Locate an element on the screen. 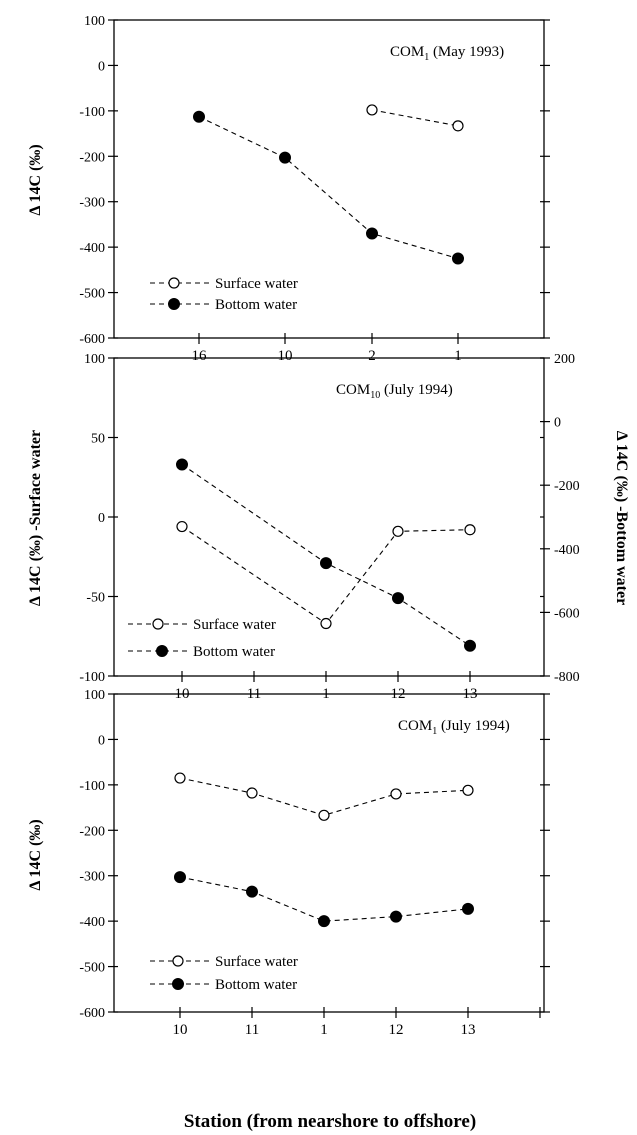 Image resolution: width=637 pixels, height=1135 pixels. panel-1-y-tick-label: -400 is located at coordinates (92, 248).